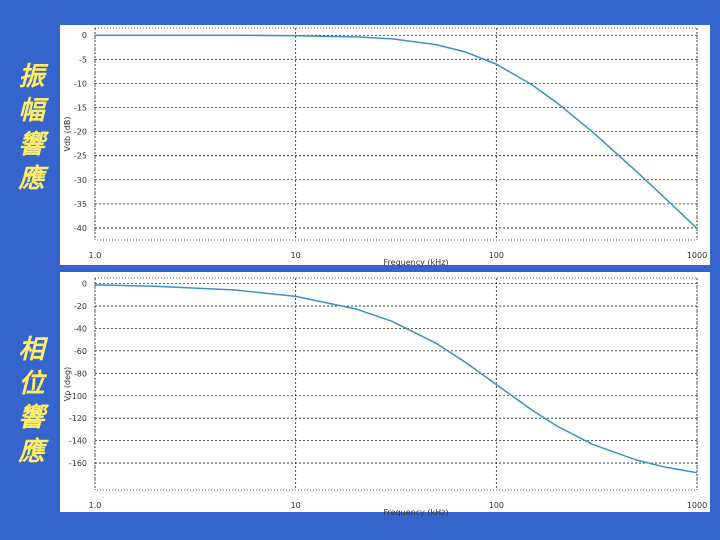 This screenshot has height=540, width=720. Describe the element at coordinates (80, 180) in the screenshot. I see `y-tick-label: -30` at that location.